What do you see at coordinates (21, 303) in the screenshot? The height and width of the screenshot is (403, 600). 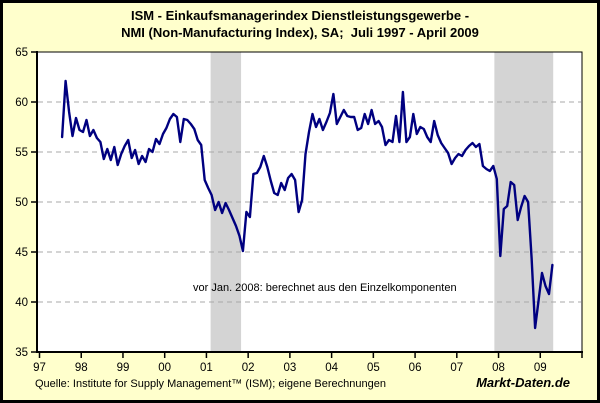 I see `y-tick-label: 40` at bounding box center [21, 303].